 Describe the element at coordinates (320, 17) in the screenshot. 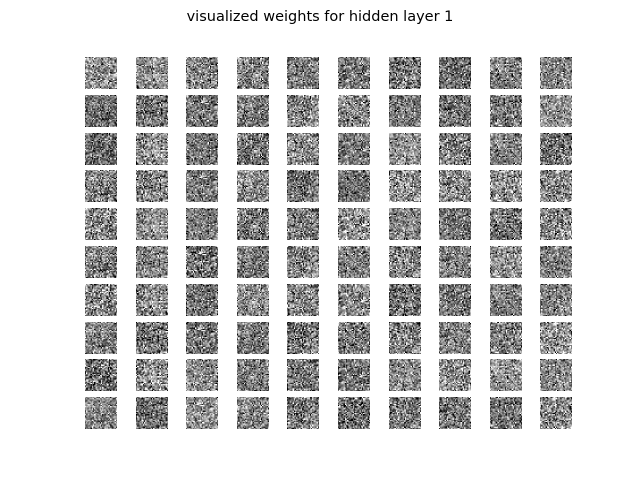

I see `chart-title: visualized weights for hidden layer 1` at that location.